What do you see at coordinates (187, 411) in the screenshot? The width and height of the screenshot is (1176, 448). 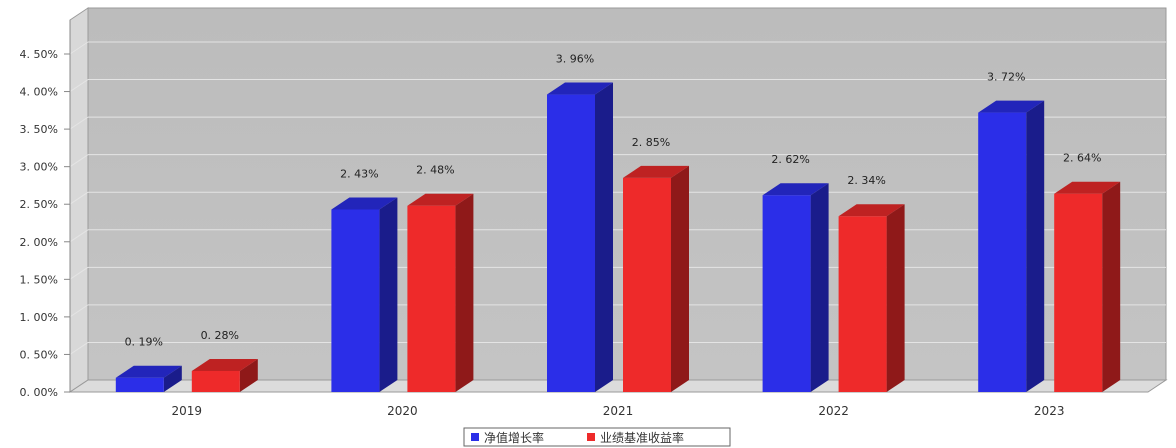 I see `x-tick-label: 2019` at bounding box center [187, 411].